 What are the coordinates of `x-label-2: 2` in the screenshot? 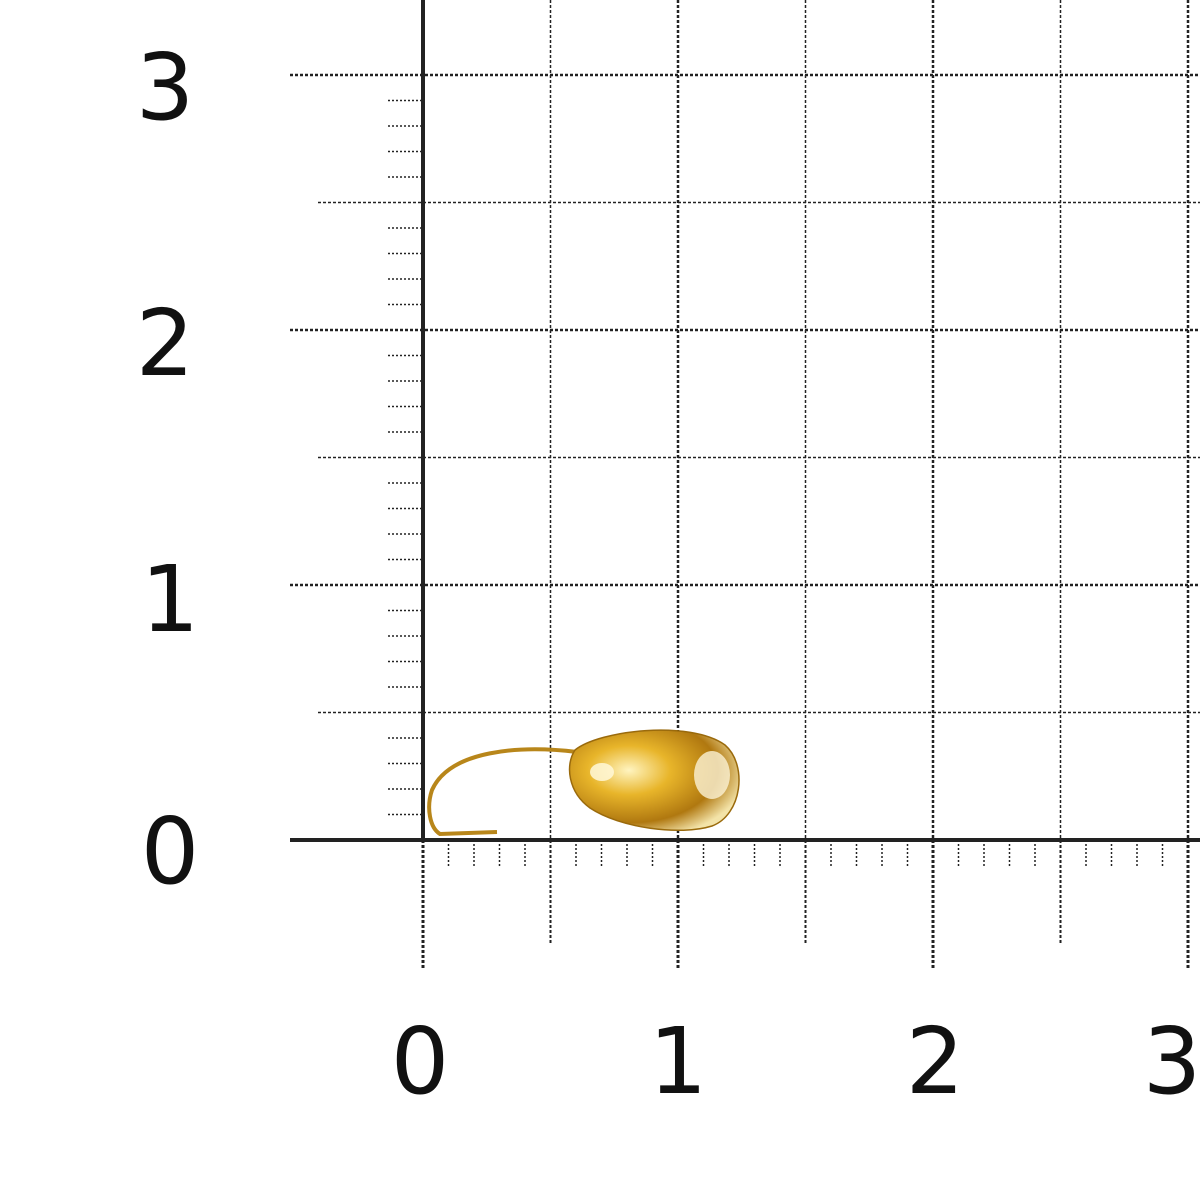 It's located at (935, 1061).